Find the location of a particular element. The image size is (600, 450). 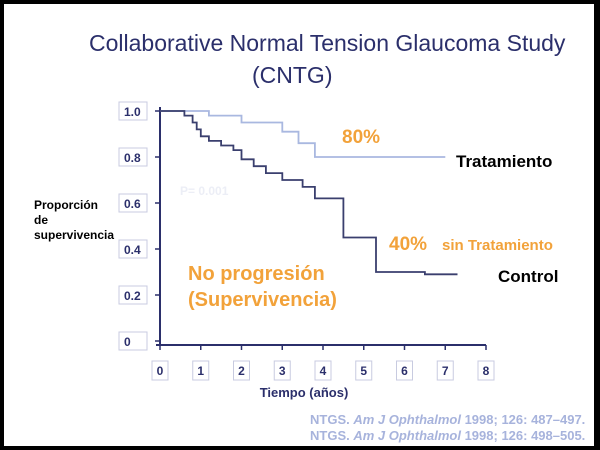

x-axis-label: Tiempo (años) is located at coordinates (304, 392).